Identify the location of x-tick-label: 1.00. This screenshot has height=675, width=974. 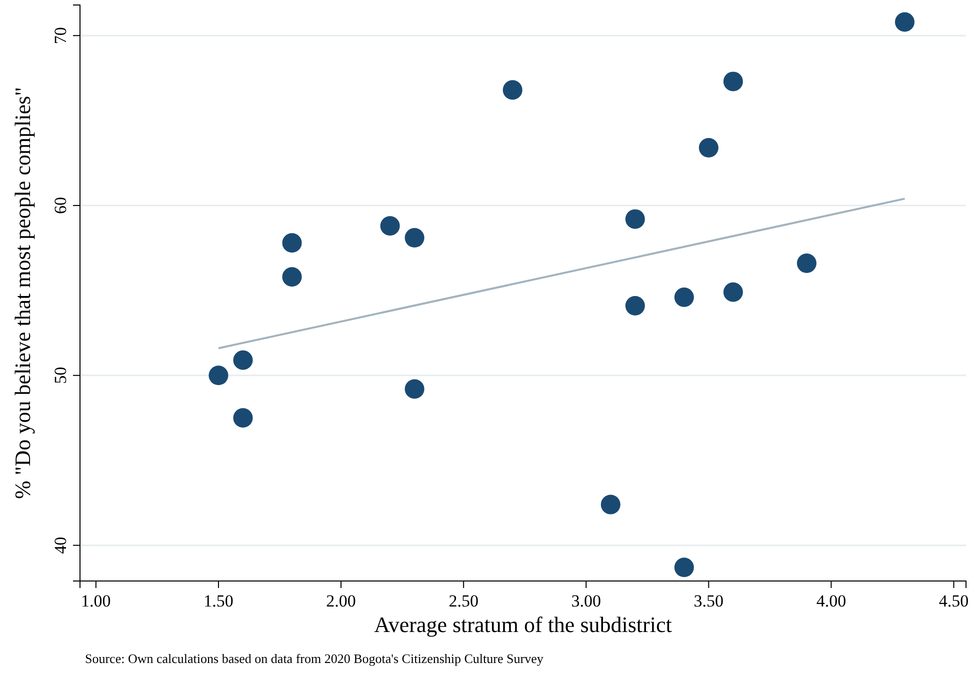
(96, 600).